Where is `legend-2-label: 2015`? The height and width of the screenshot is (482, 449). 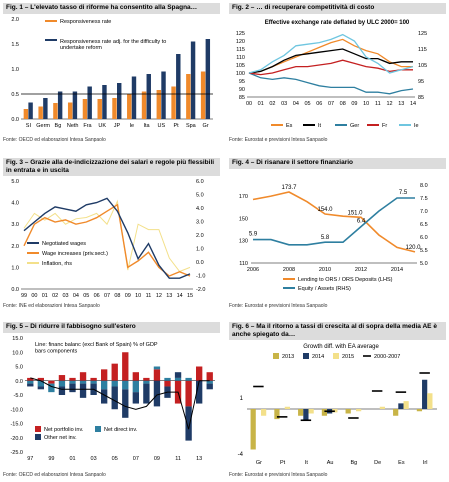 legend-2-label: 2015 is located at coordinates (348, 357).